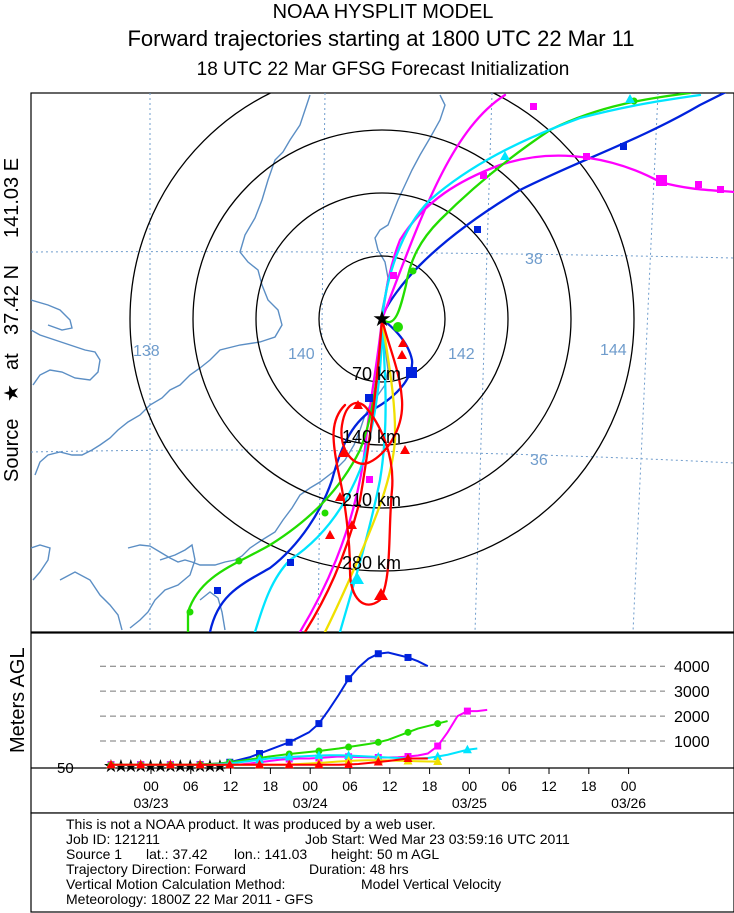  I want to click on lon-label-140: 140, so click(301, 354).